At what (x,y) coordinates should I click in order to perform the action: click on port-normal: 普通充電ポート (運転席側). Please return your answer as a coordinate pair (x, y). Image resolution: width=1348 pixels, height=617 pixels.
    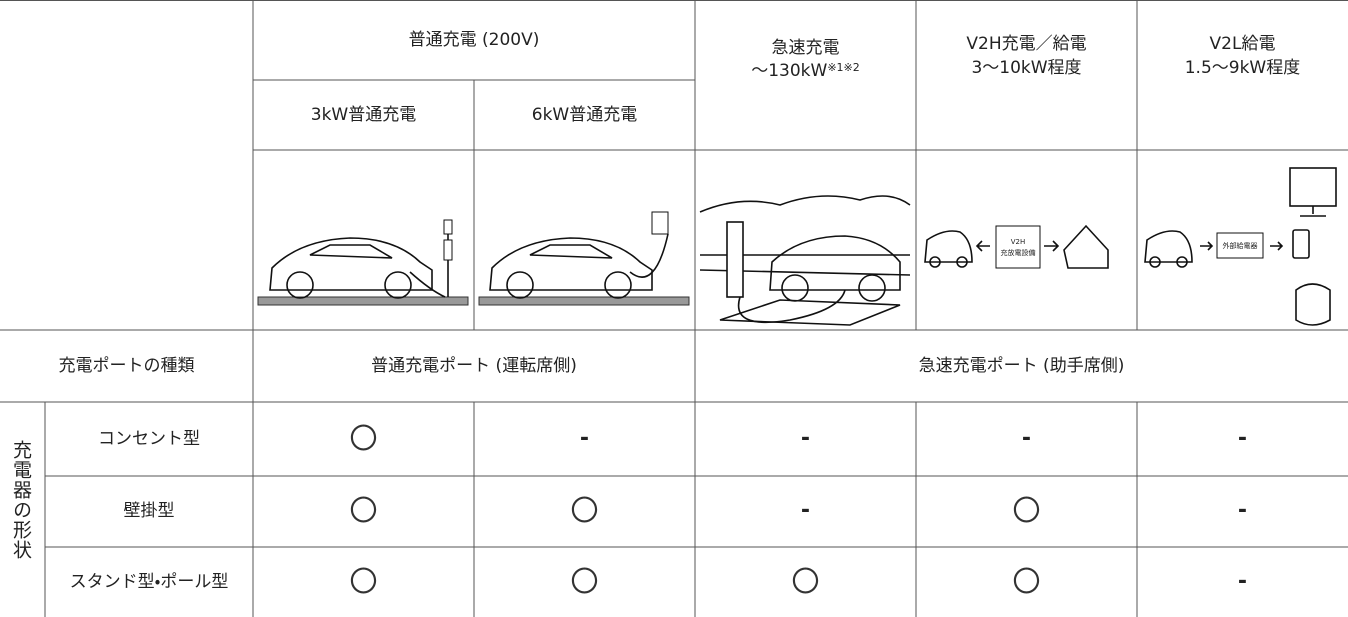
    Looking at the image, I should click on (474, 365).